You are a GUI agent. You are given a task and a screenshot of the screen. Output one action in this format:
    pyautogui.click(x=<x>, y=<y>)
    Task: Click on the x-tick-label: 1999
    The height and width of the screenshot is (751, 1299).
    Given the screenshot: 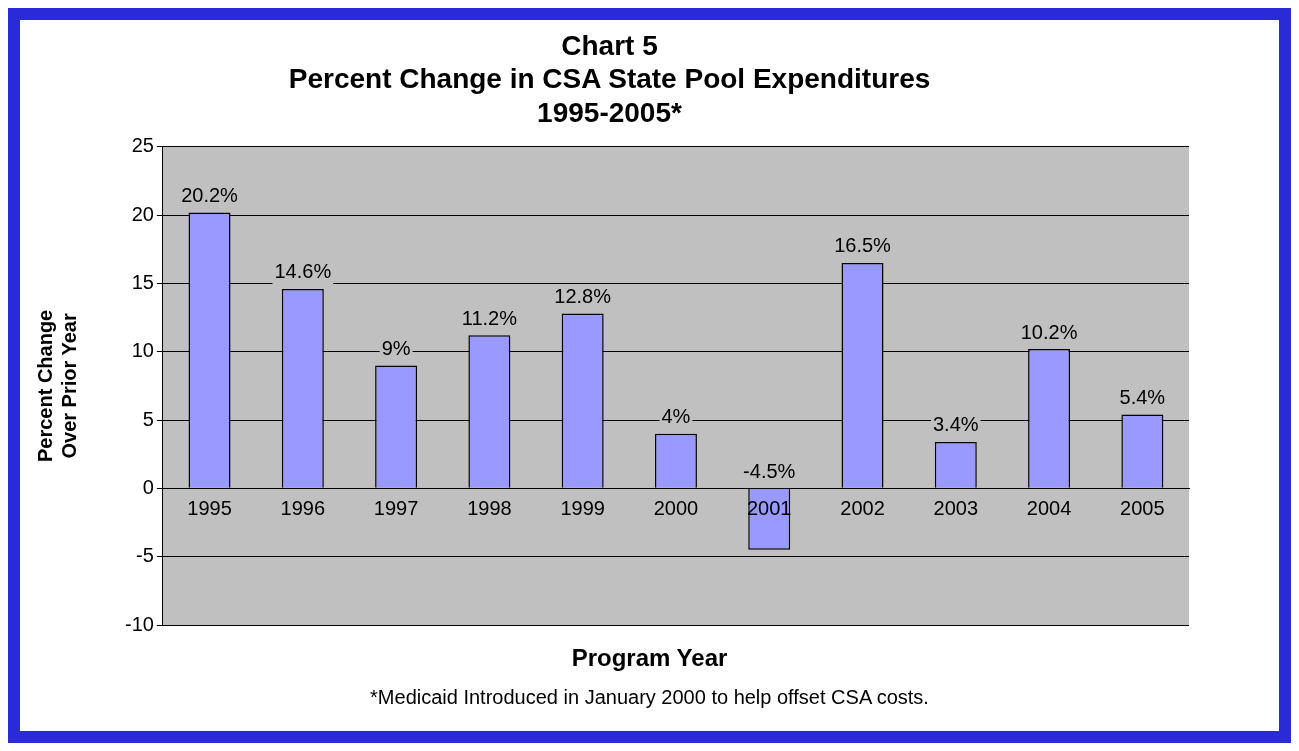 What is the action you would take?
    pyautogui.click(x=582, y=507)
    